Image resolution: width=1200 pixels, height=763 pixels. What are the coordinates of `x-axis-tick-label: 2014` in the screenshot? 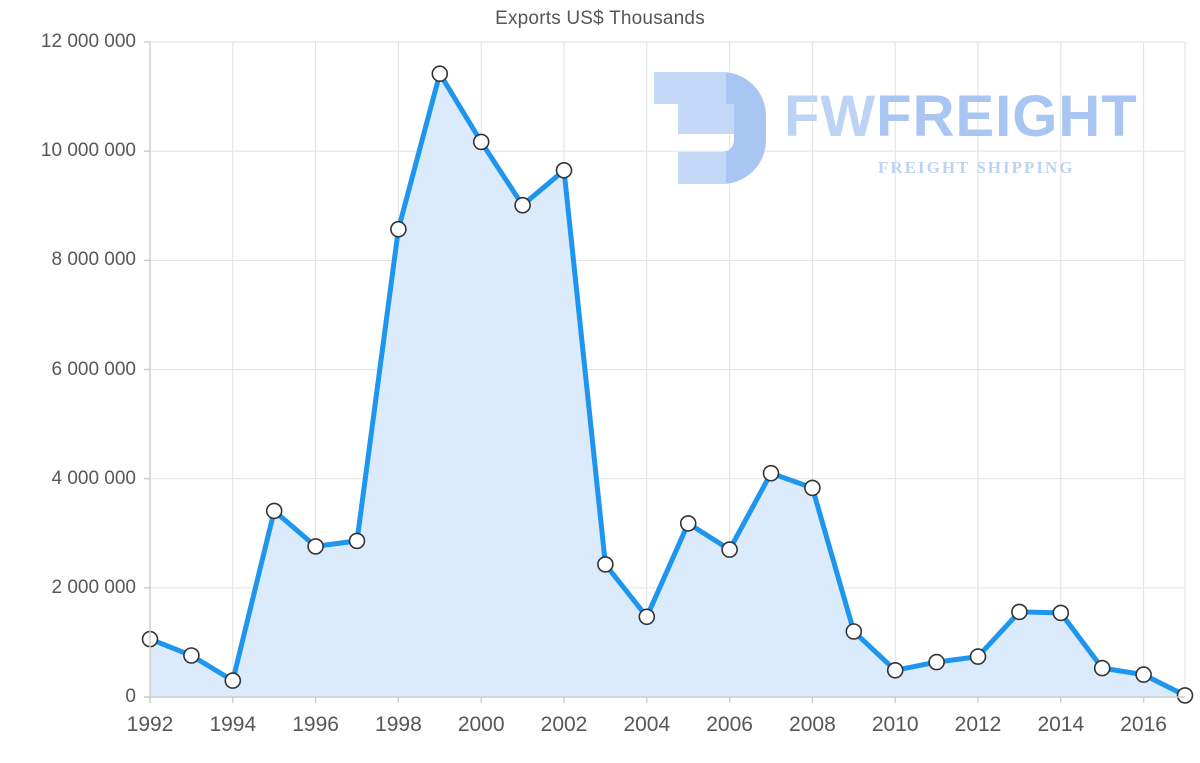 It's located at (1061, 724).